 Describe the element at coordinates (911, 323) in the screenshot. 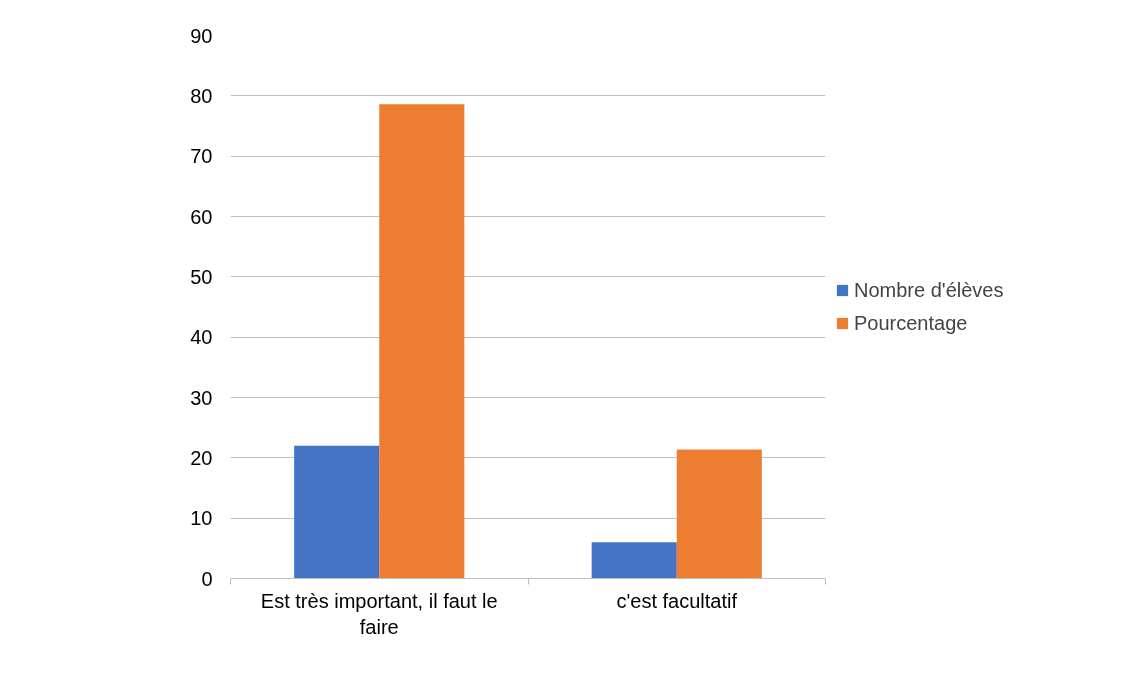

I see `legend-label: Pourcentage` at that location.